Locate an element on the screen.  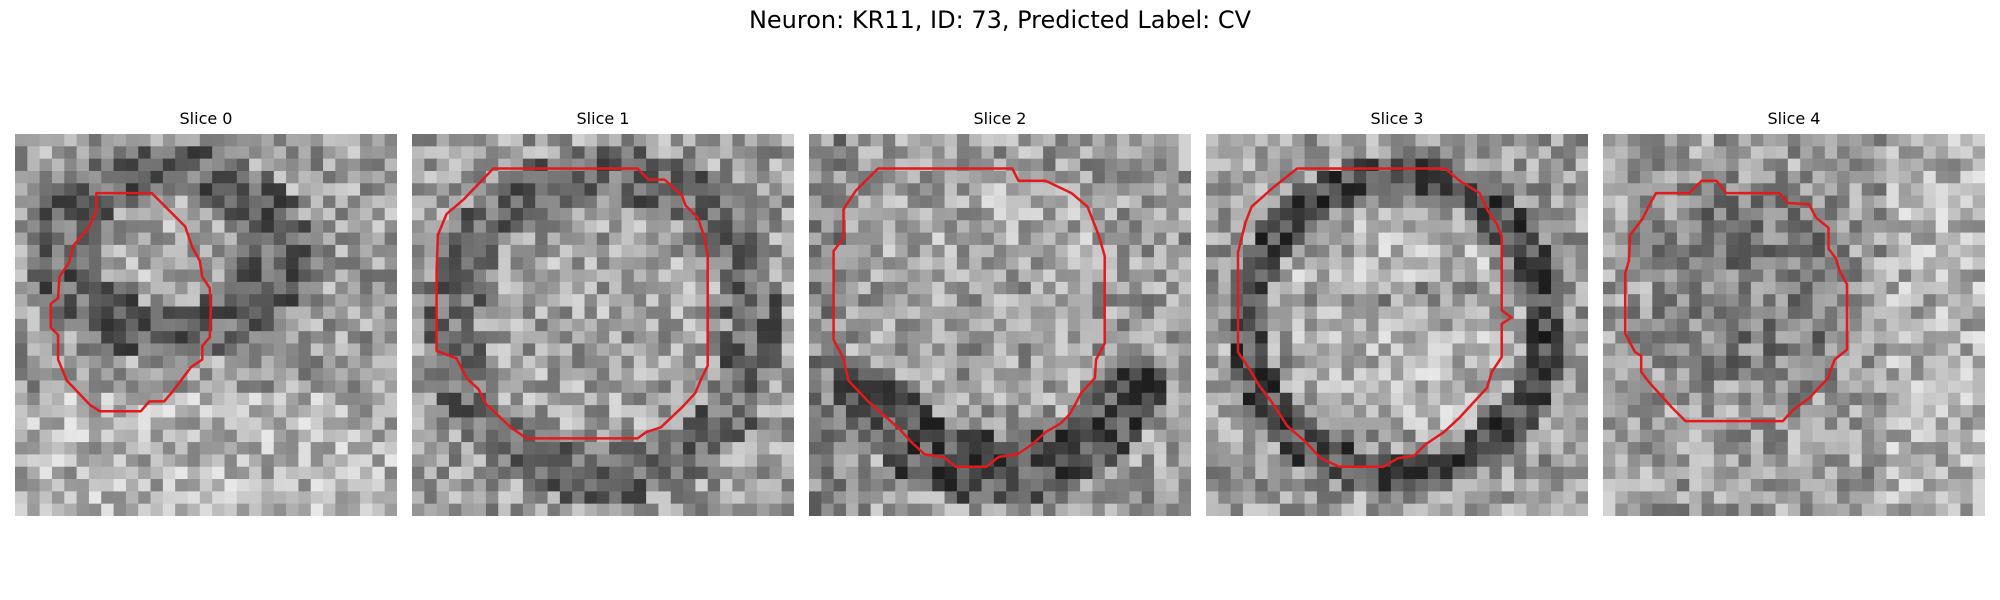
slice-title: Slice 1 is located at coordinates (603, 118).